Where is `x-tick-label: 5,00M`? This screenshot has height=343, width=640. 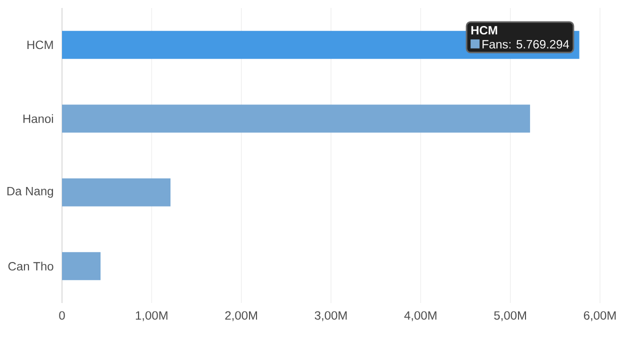
x-tick-label: 5,00M is located at coordinates (510, 316).